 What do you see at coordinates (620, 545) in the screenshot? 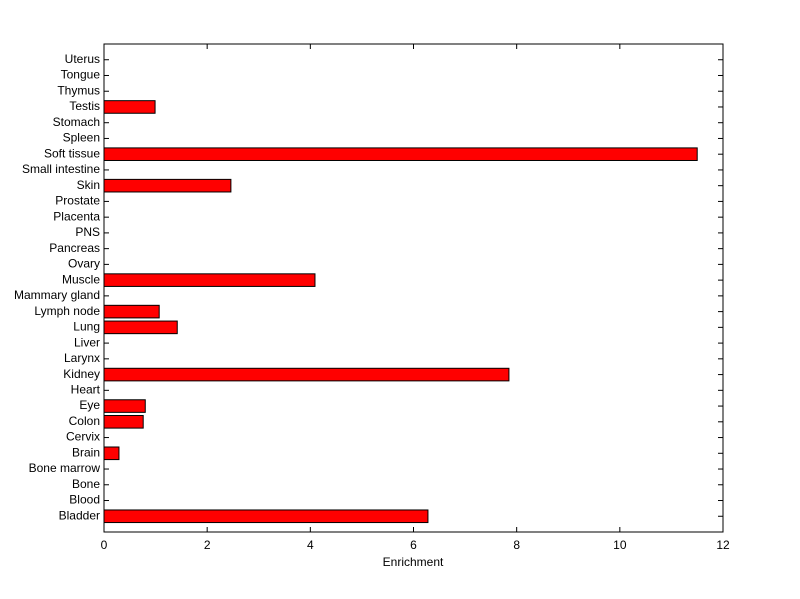
I see `x-tick-label: 10` at bounding box center [620, 545].